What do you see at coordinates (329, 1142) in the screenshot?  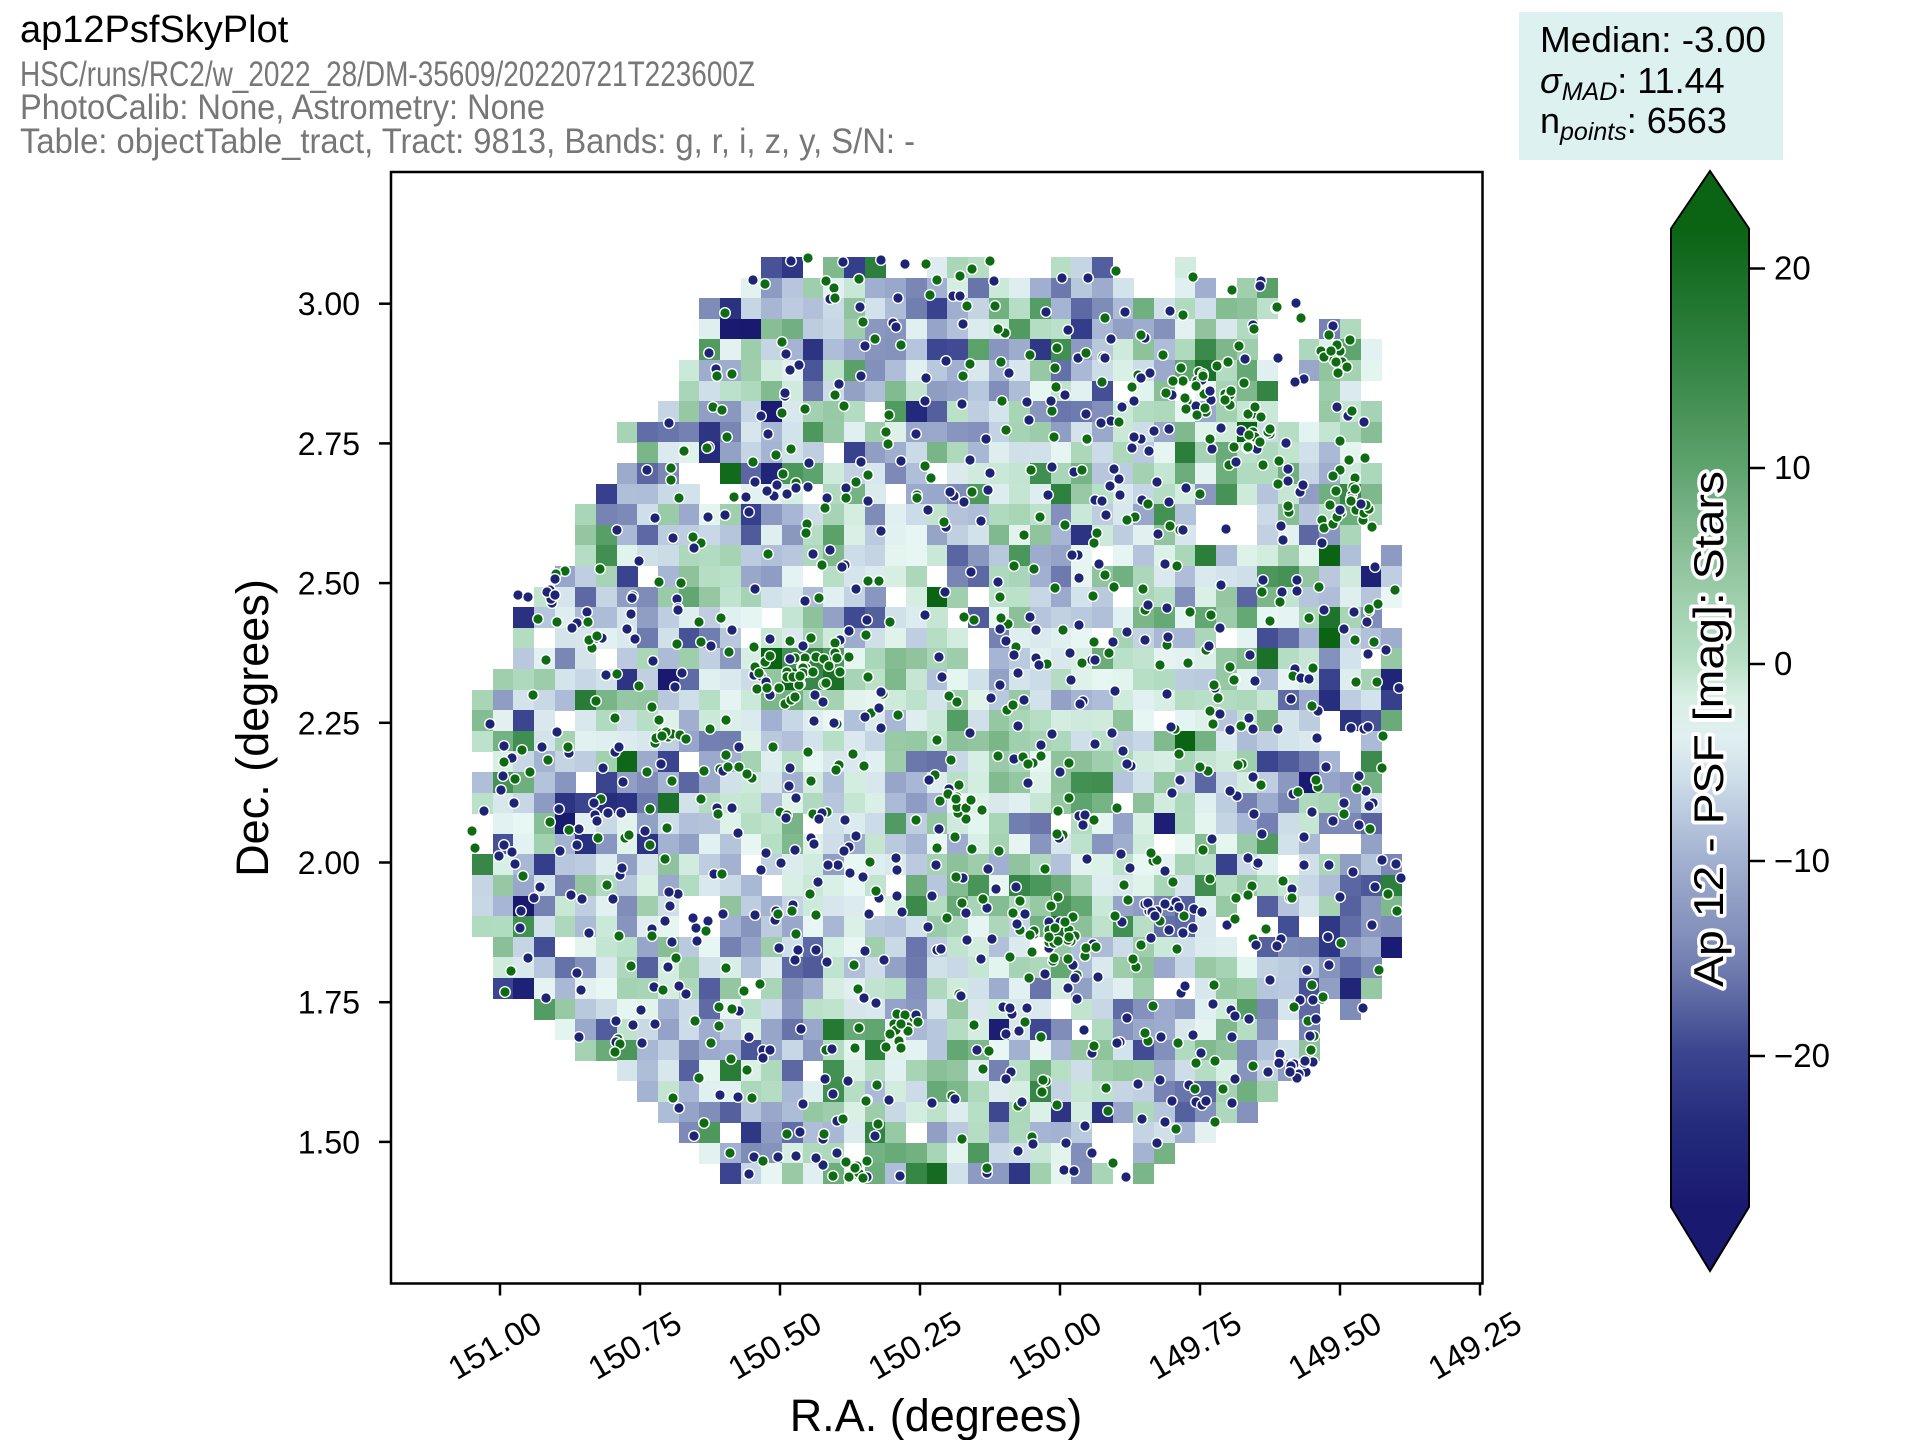 I see `svg-text: 1.50` at bounding box center [329, 1142].